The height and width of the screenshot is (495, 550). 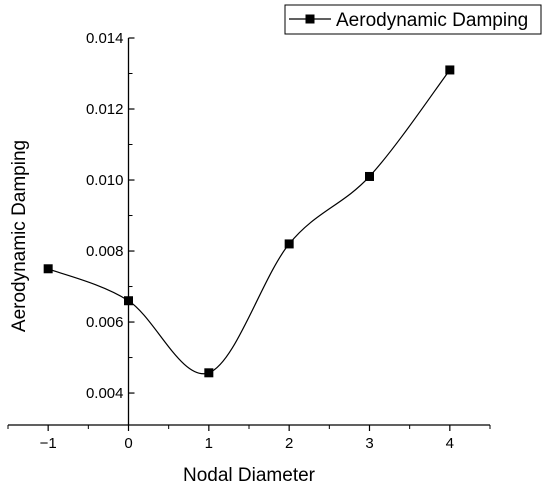 I want to click on y-ticks: 0.004 0.006 0.008 0.010 0.012 0.014, so click(x=110, y=216).